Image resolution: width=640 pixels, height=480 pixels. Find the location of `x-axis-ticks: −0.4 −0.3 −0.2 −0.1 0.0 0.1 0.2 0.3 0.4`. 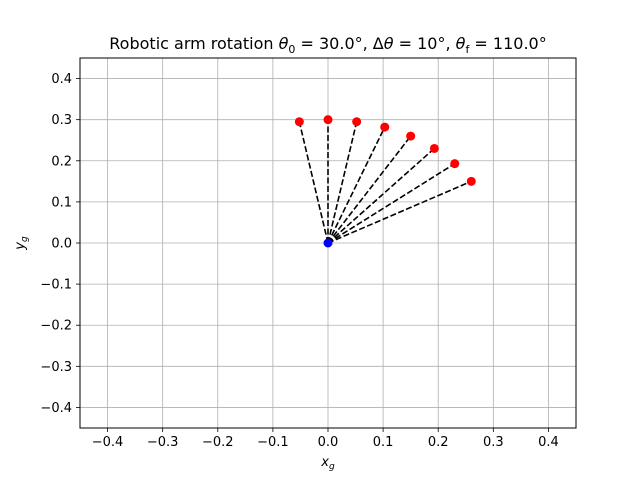

x-axis-ticks: −0.4 −0.3 −0.2 −0.1 0.0 0.1 0.2 0.3 0.4 is located at coordinates (325, 439).